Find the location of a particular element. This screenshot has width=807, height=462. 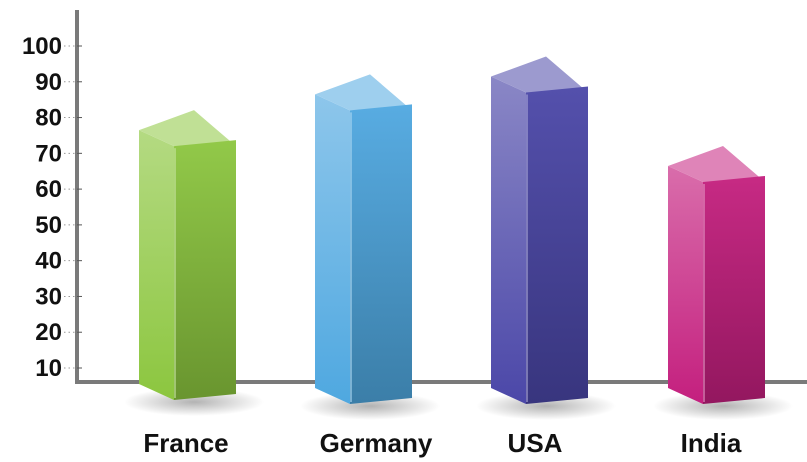

y-tick-label: 40 is located at coordinates (48, 261).